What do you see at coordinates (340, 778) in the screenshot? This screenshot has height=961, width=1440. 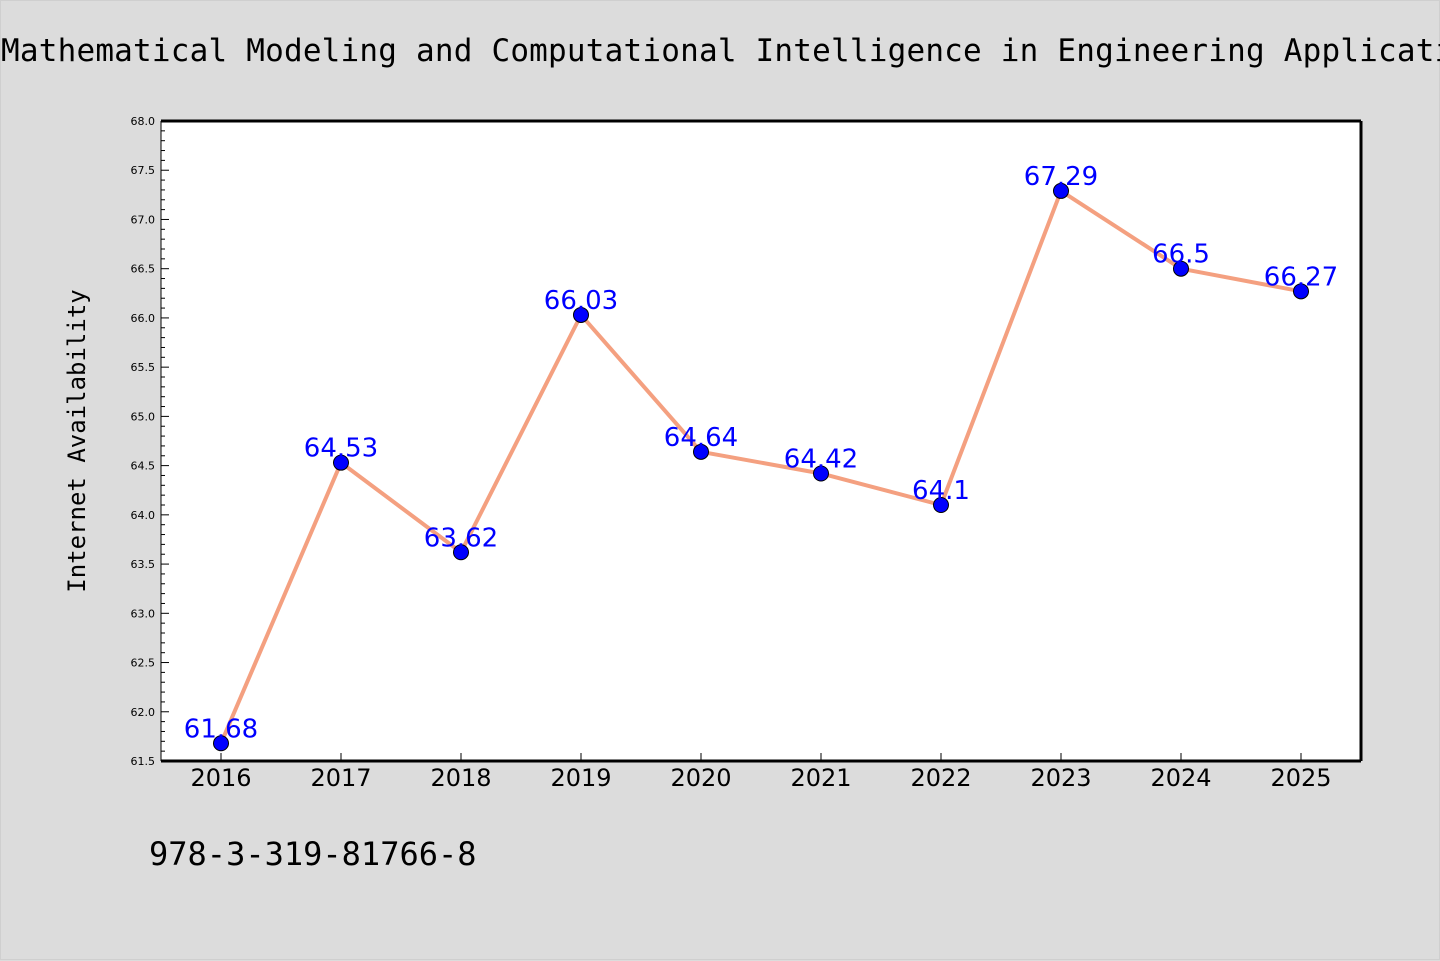 I see `x-tick-label: 2017` at bounding box center [340, 778].